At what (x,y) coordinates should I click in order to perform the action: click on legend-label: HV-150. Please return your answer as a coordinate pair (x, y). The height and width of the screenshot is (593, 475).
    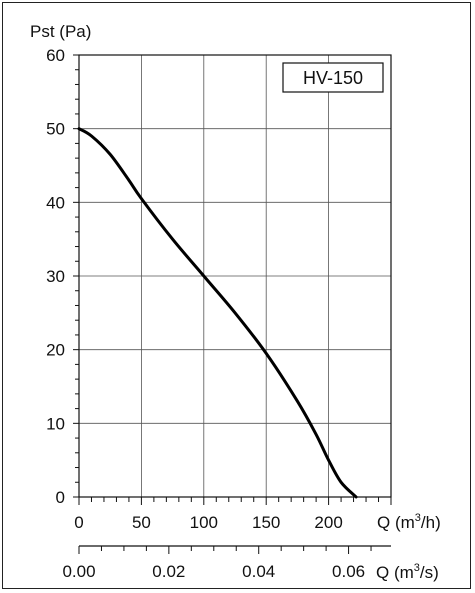
    Looking at the image, I should click on (333, 78).